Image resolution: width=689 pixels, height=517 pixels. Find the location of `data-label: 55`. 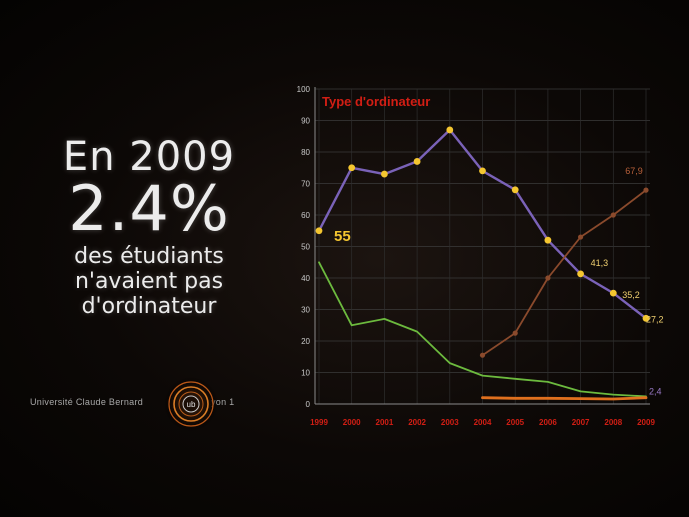

data-label: 55 is located at coordinates (342, 236).